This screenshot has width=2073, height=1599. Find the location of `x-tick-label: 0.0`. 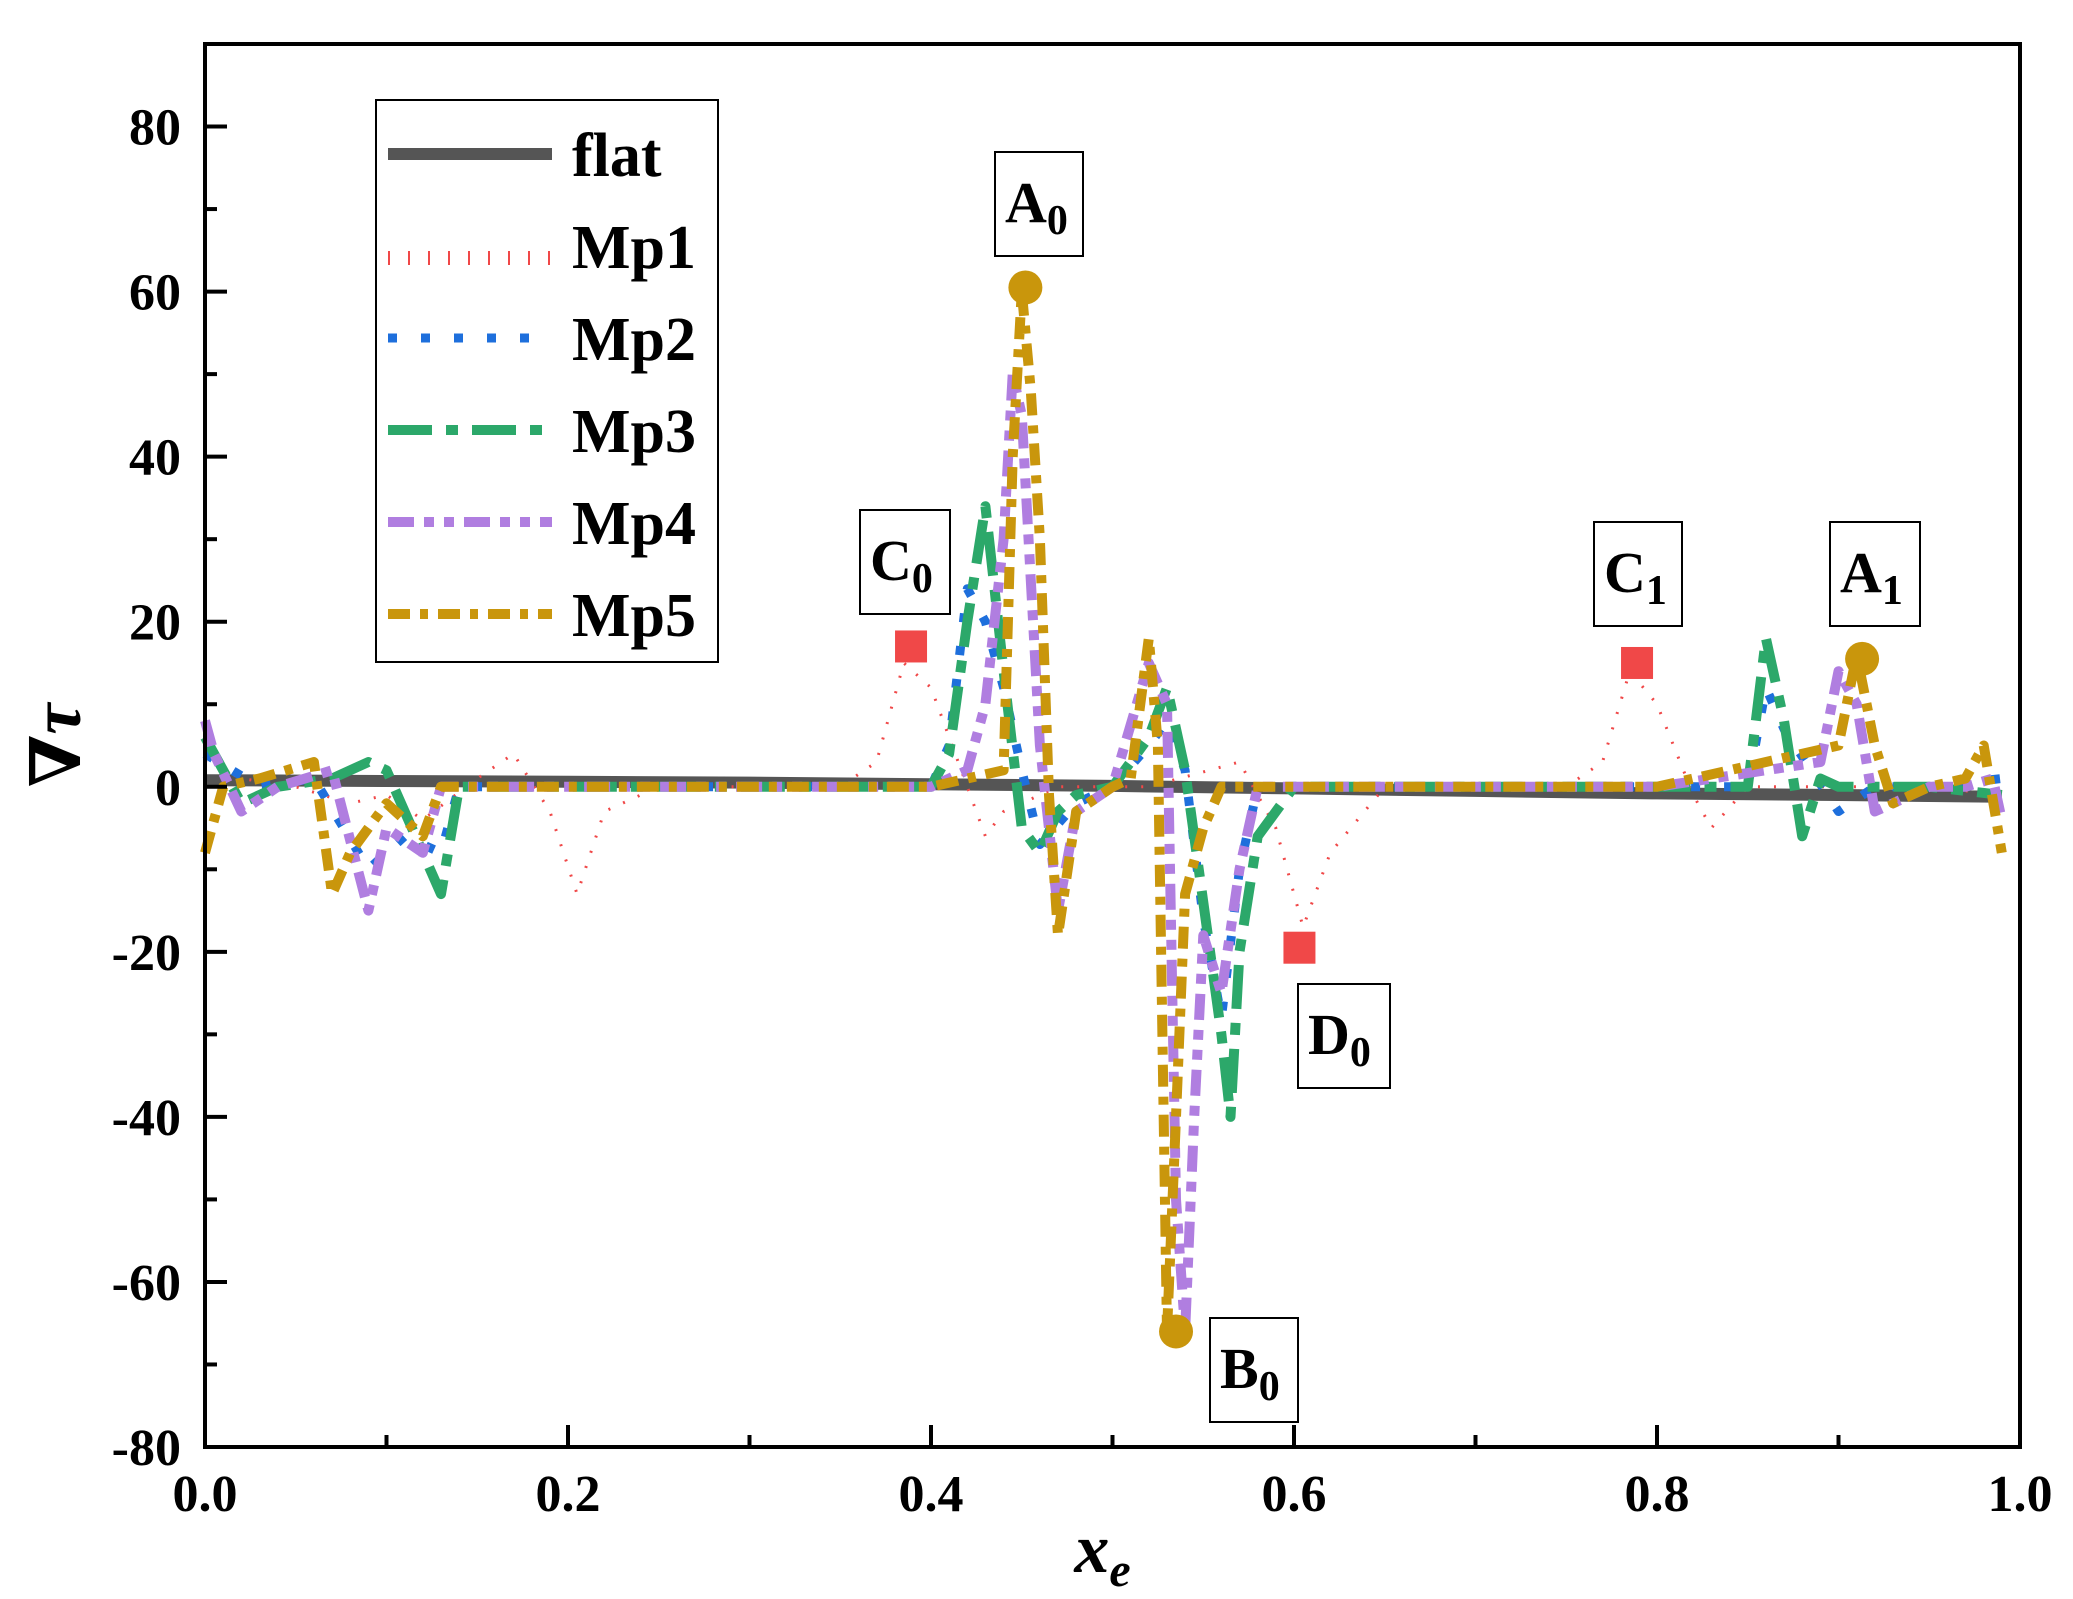

x-tick-label: 0.0 is located at coordinates (205, 1494).